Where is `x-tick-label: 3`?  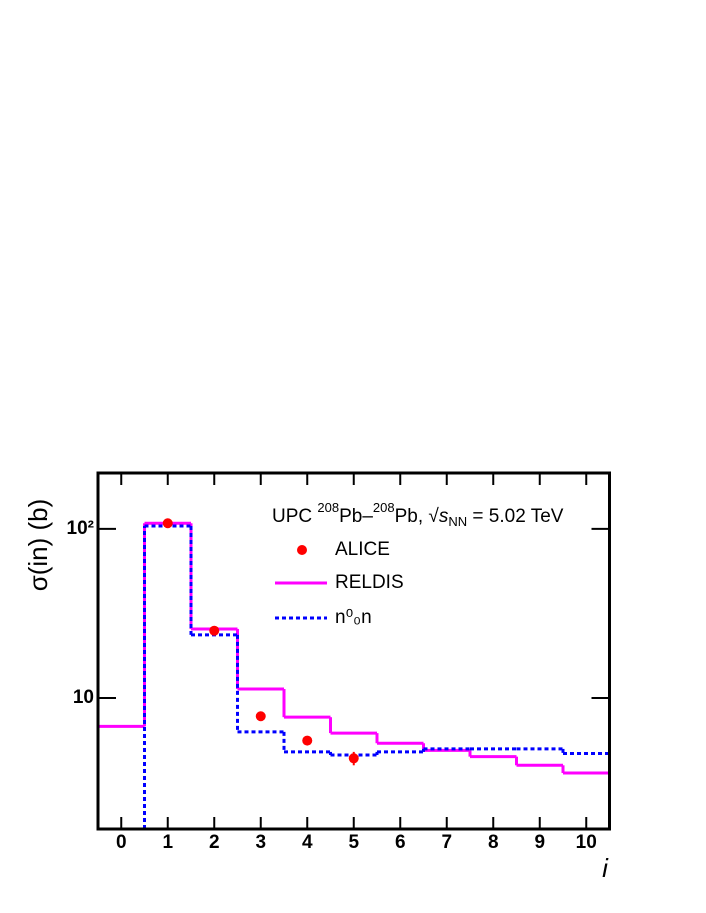 x-tick-label: 3 is located at coordinates (260, 842).